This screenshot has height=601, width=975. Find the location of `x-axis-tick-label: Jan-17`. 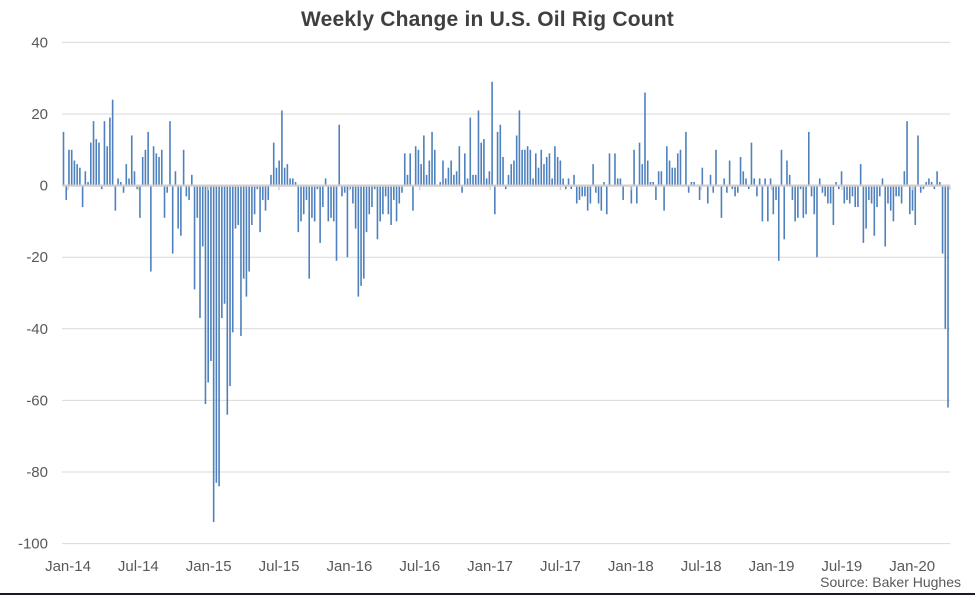

x-axis-tick-label: Jan-17 is located at coordinates (490, 566).